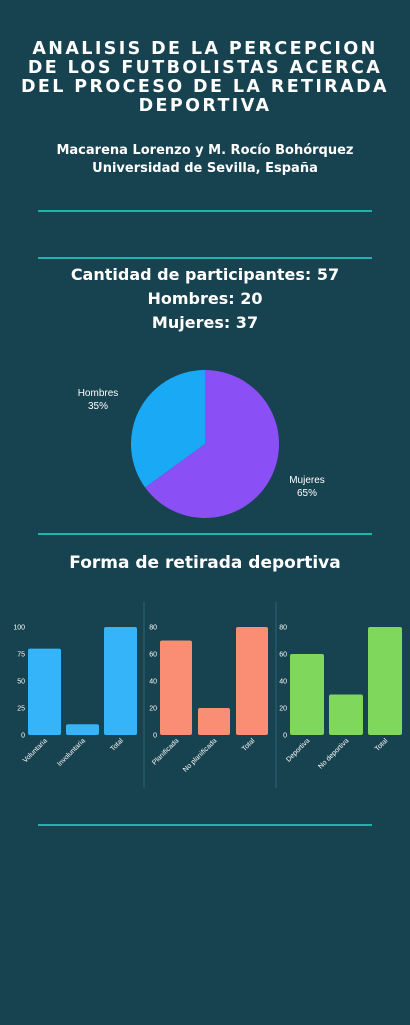  Describe the element at coordinates (307, 694) in the screenshot. I see `bar-deportiva` at that location.